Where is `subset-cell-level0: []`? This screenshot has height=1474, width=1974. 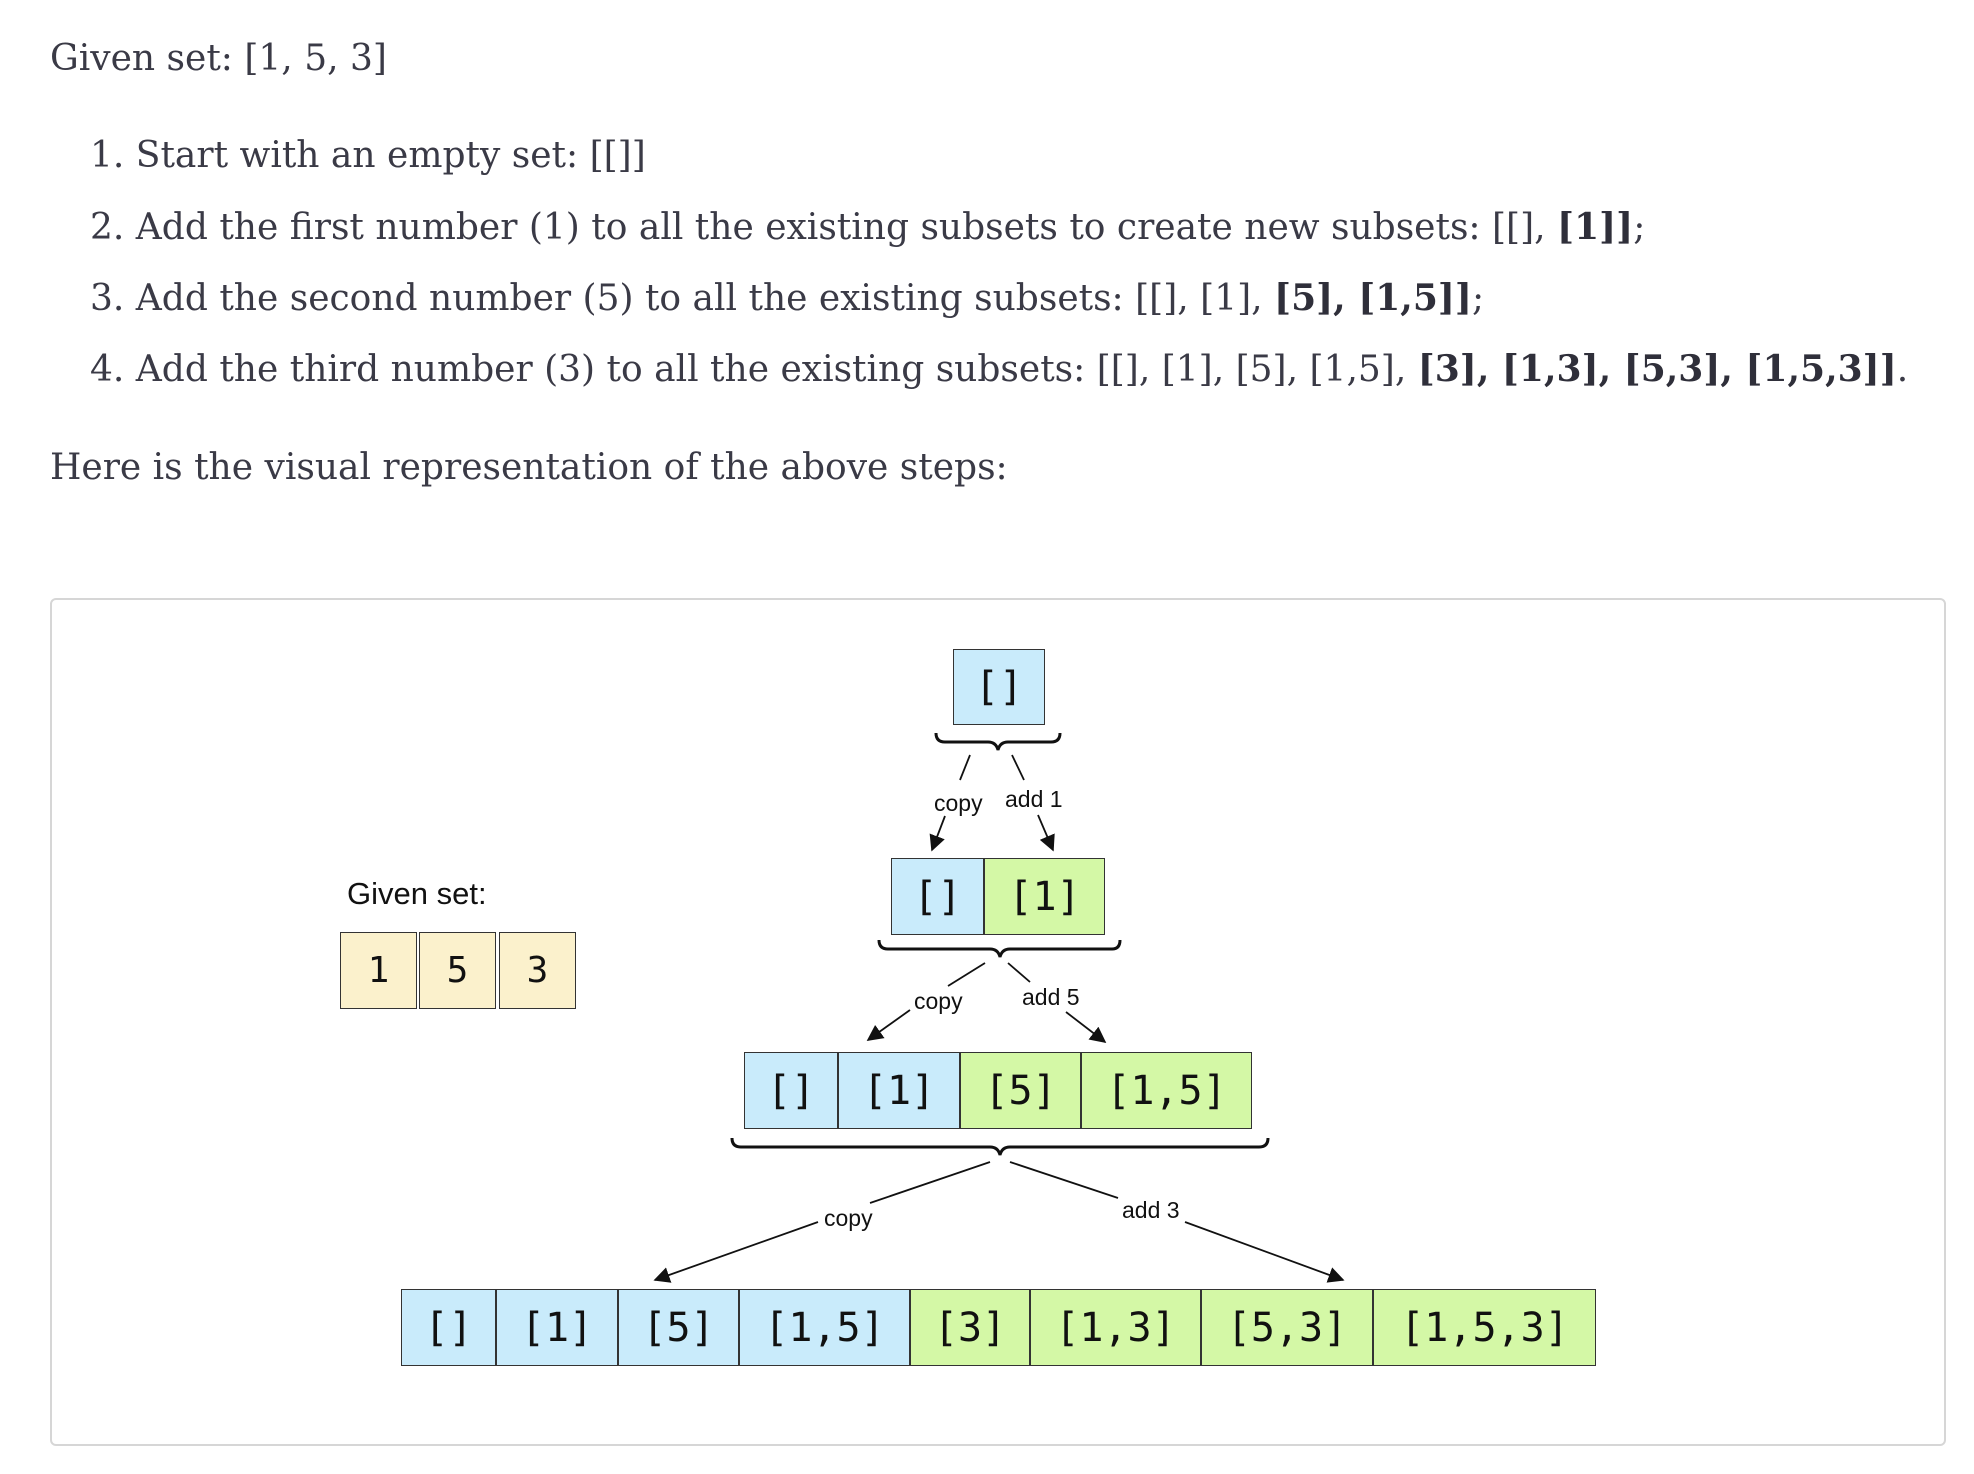 subset-cell-level0: [] is located at coordinates (999, 687).